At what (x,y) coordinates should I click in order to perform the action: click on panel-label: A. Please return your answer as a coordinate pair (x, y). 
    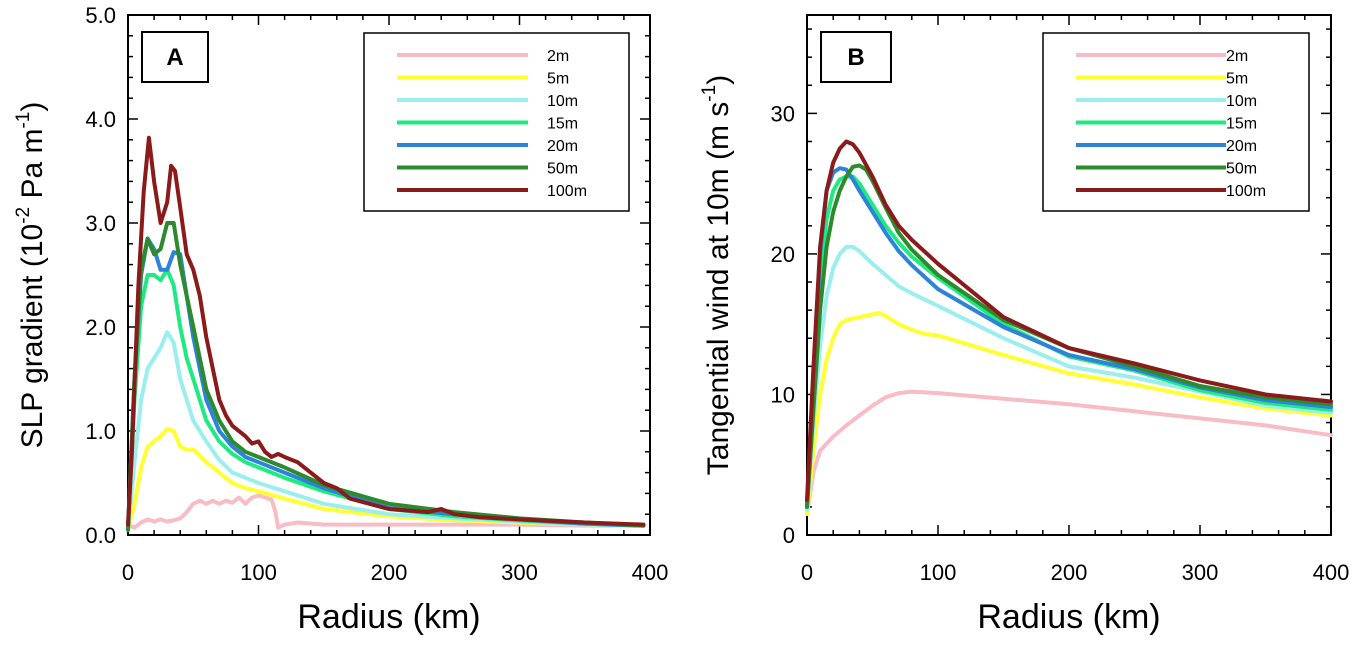
    Looking at the image, I should click on (174, 57).